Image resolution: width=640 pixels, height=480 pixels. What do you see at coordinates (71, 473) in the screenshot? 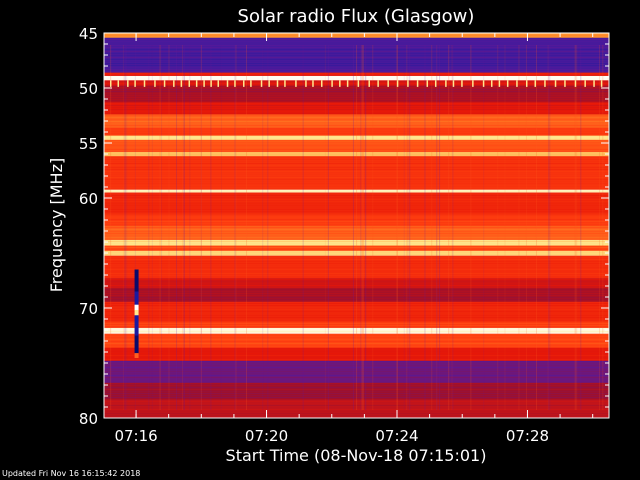
I see `updated-timestamp: Updated Fri Nov 16 16:15:42 2018` at bounding box center [71, 473].